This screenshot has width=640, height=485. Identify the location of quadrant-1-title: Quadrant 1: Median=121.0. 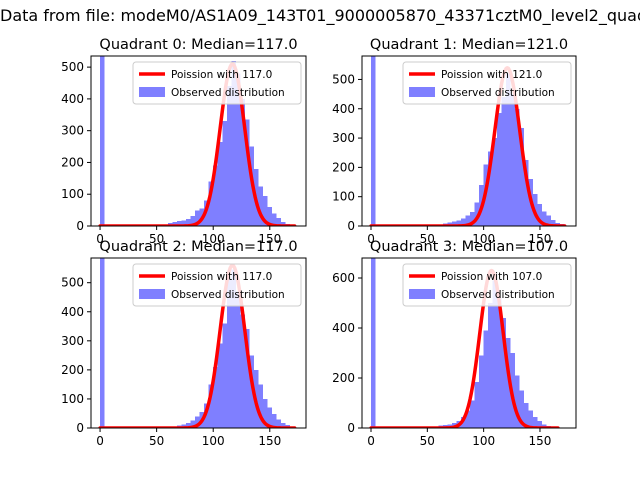
(469, 45).